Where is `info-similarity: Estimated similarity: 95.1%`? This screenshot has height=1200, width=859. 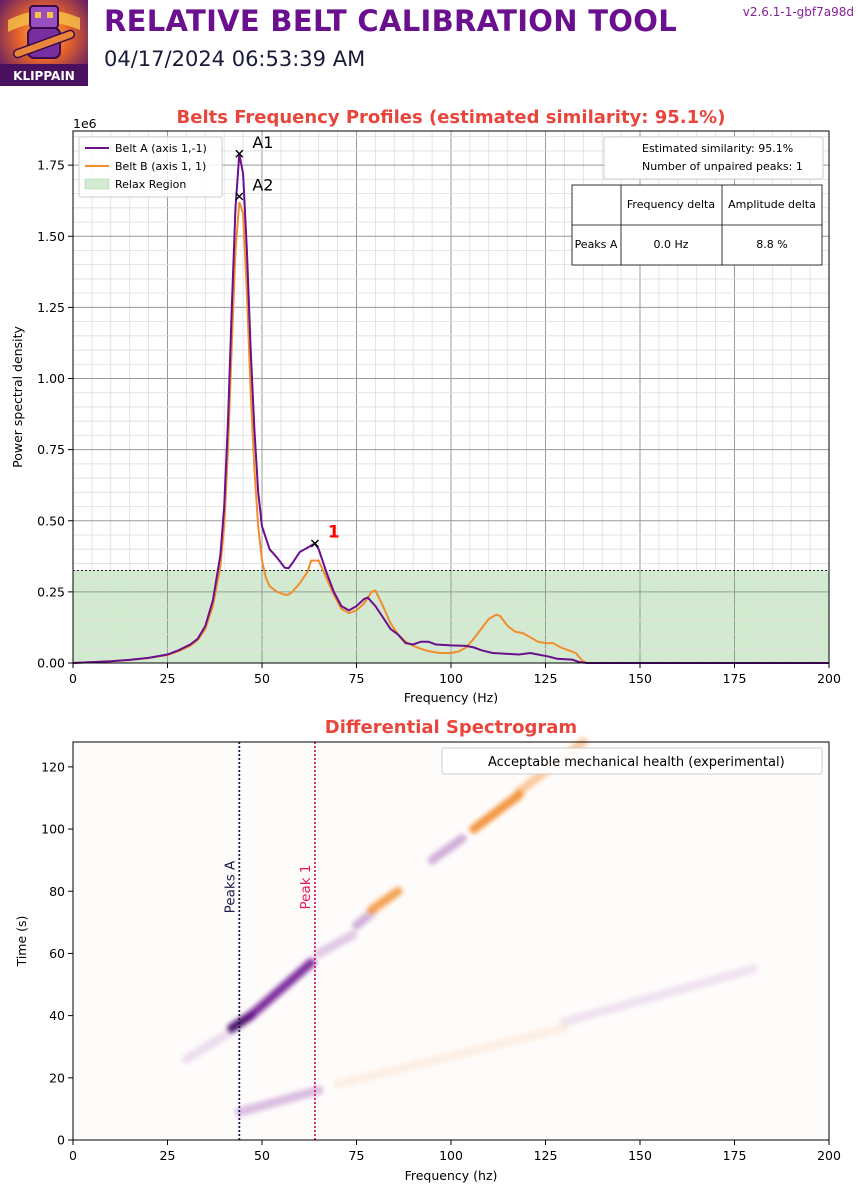 info-similarity: Estimated similarity: 95.1% is located at coordinates (717, 148).